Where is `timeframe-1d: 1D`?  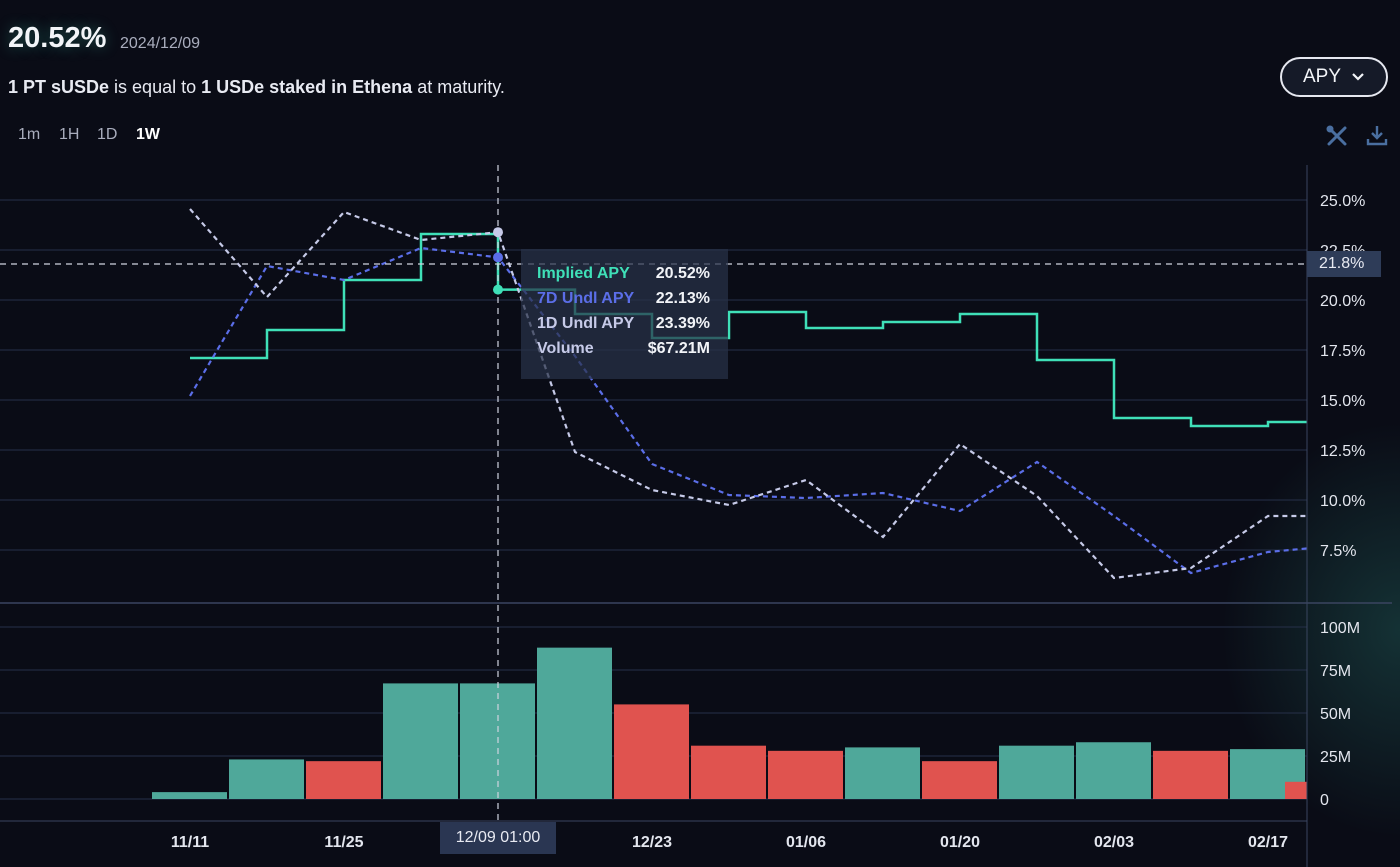
timeframe-1d: 1D is located at coordinates (107, 134).